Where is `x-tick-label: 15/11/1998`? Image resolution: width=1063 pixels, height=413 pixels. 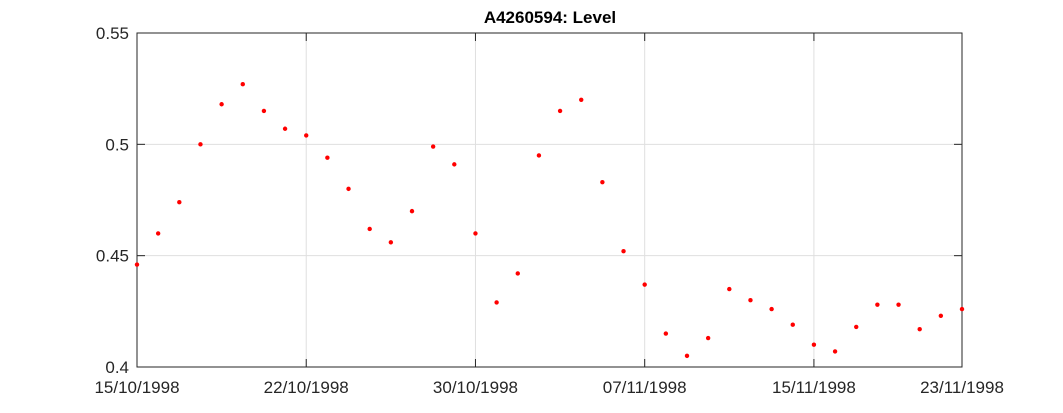 x-tick-label: 15/11/1998 is located at coordinates (814, 387).